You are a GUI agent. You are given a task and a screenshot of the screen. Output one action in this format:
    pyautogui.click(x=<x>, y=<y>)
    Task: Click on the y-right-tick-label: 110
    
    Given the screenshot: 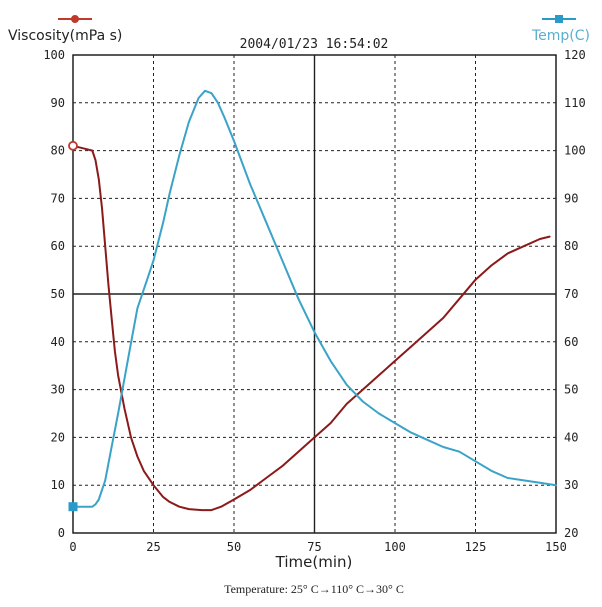 What is the action you would take?
    pyautogui.click(x=575, y=103)
    